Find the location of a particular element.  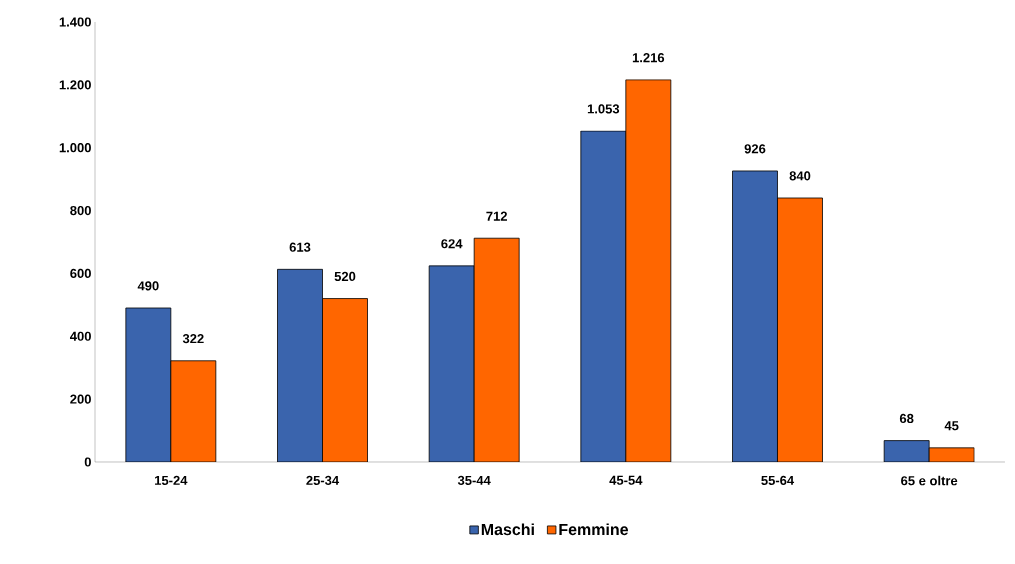

data-label: 712 is located at coordinates (496, 216).